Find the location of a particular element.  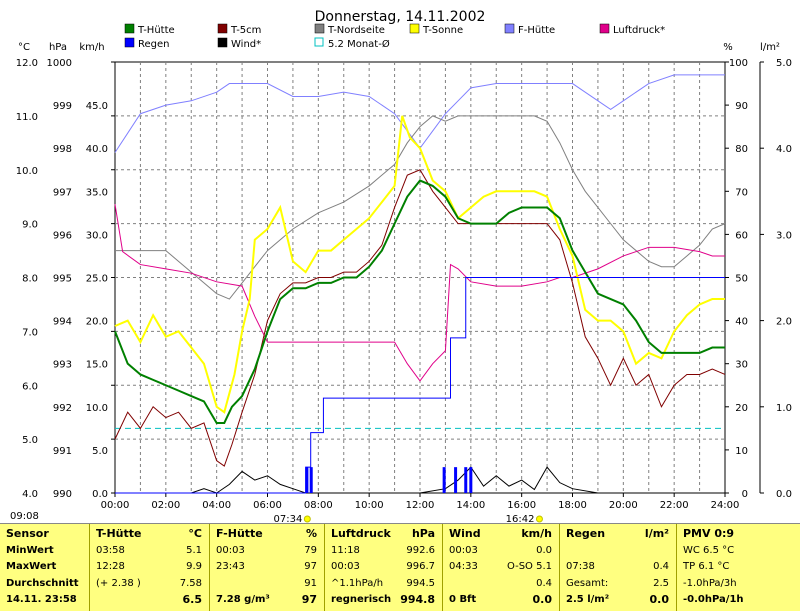

time-tick-label: 08:00 is located at coordinates (318, 505).